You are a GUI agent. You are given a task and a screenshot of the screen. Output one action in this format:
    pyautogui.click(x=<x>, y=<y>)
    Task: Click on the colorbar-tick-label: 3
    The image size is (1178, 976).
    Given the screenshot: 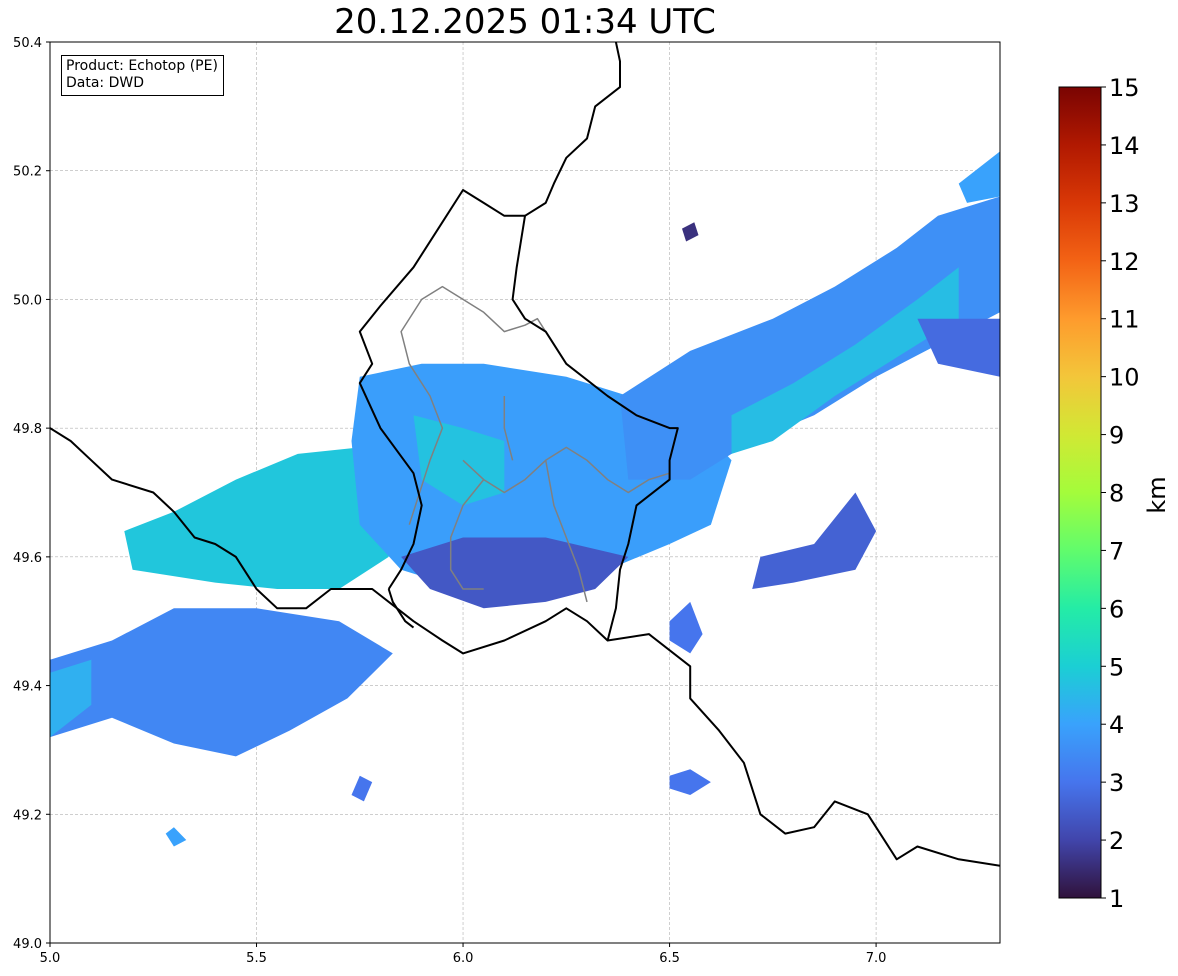 What is the action you would take?
    pyautogui.click(x=1116, y=783)
    